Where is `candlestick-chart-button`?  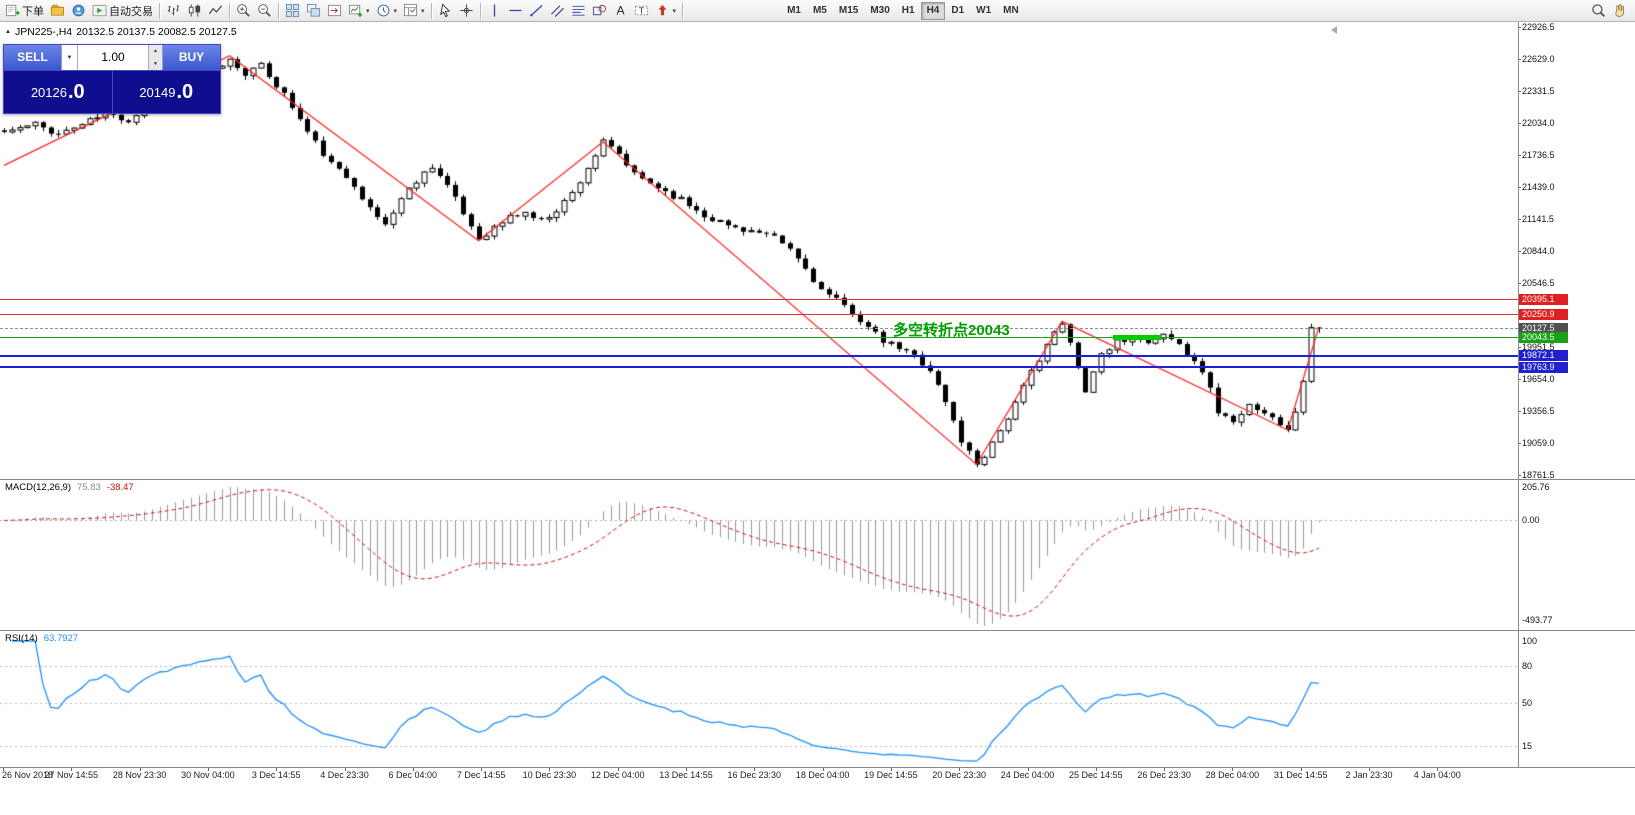 candlestick-chart-button is located at coordinates (194, 11).